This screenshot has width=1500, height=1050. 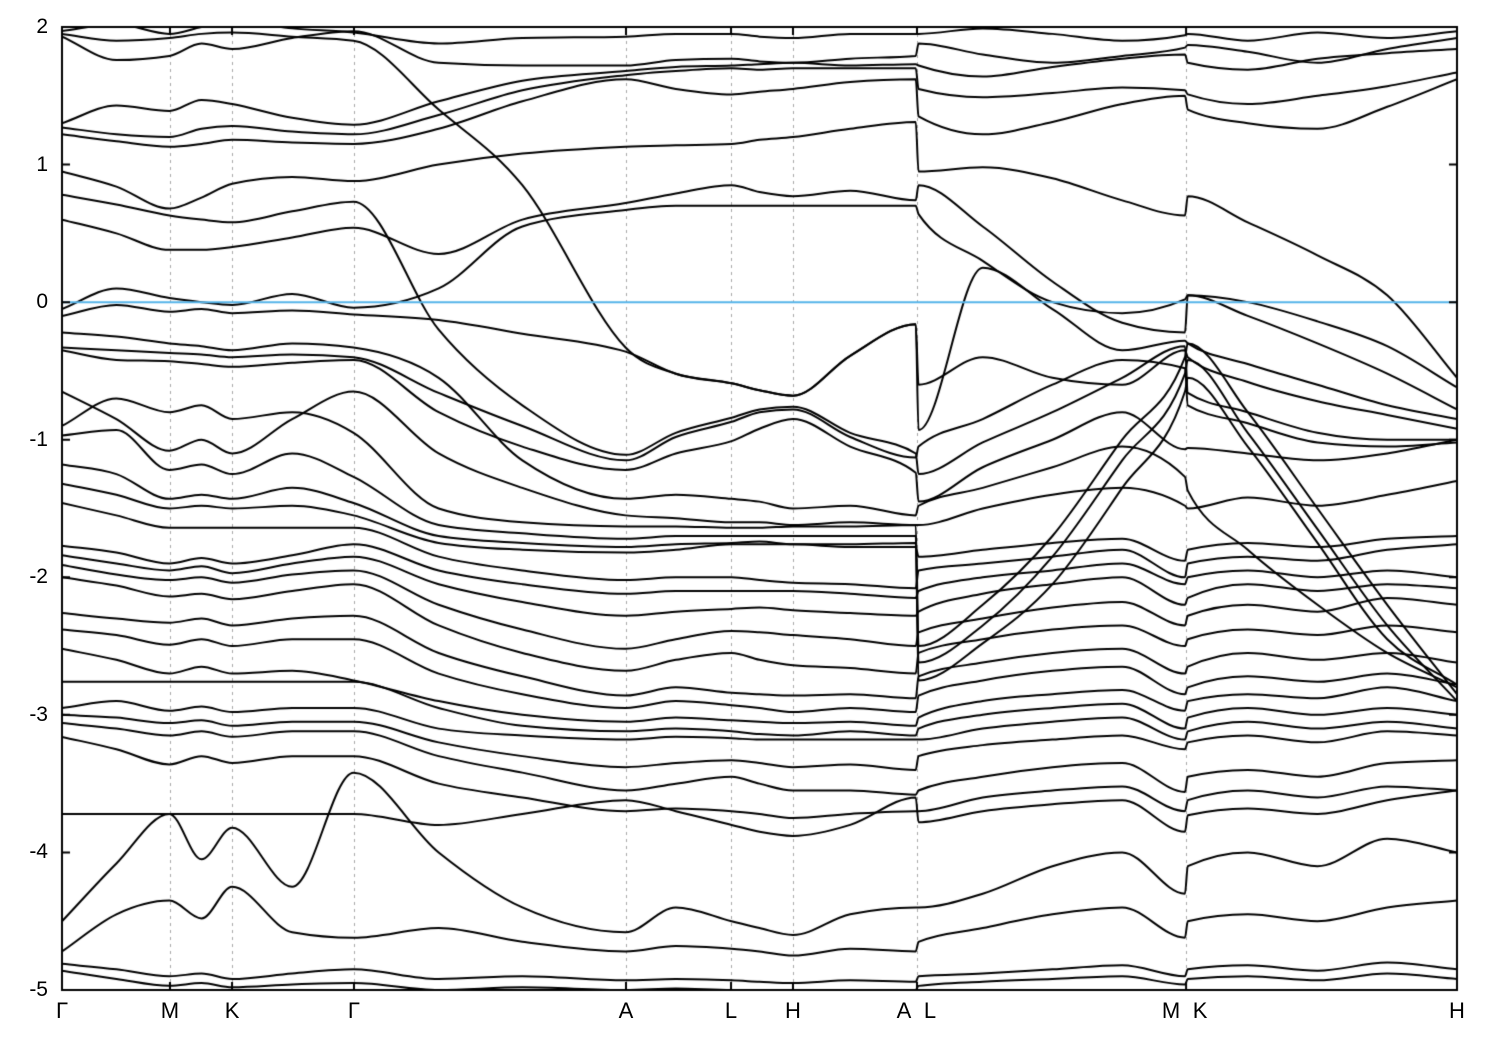 I want to click on x-tick-label-9-M: M, so click(x=1171, y=1010).